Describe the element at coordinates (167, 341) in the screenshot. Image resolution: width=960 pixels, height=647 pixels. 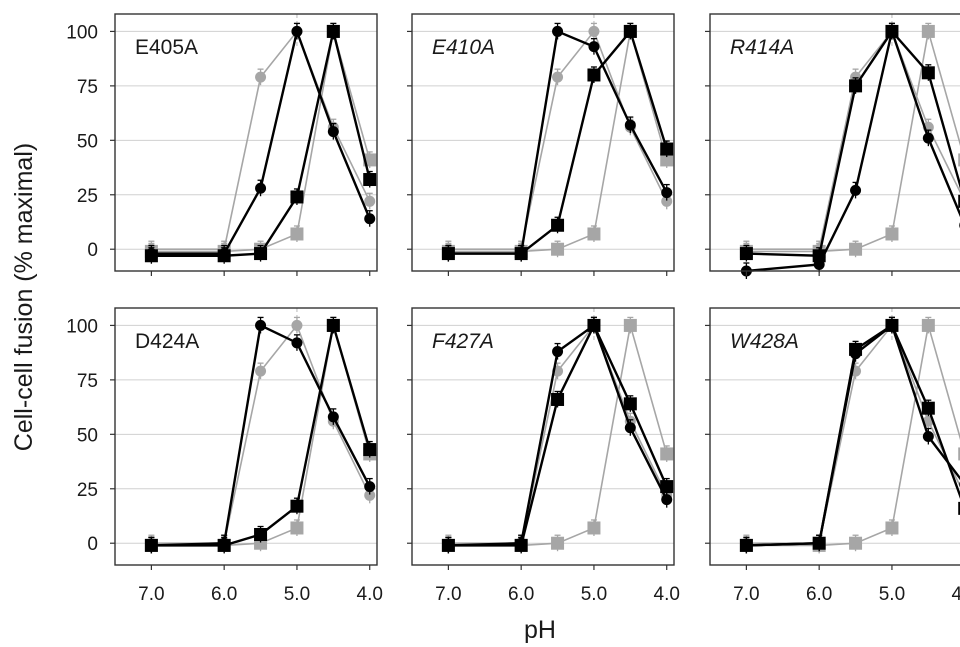
I see `panel-label: D424A` at that location.